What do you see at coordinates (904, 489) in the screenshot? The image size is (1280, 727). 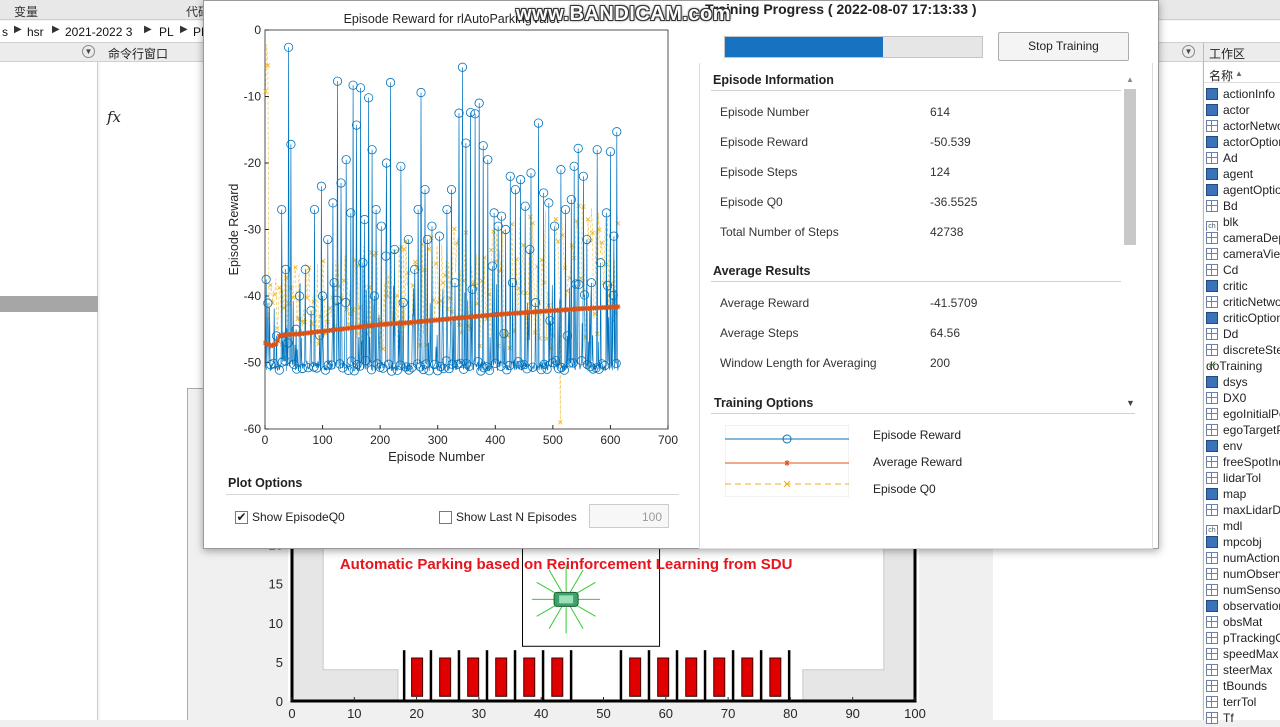 I see `legend-episode-q0: Episode Q0` at bounding box center [904, 489].